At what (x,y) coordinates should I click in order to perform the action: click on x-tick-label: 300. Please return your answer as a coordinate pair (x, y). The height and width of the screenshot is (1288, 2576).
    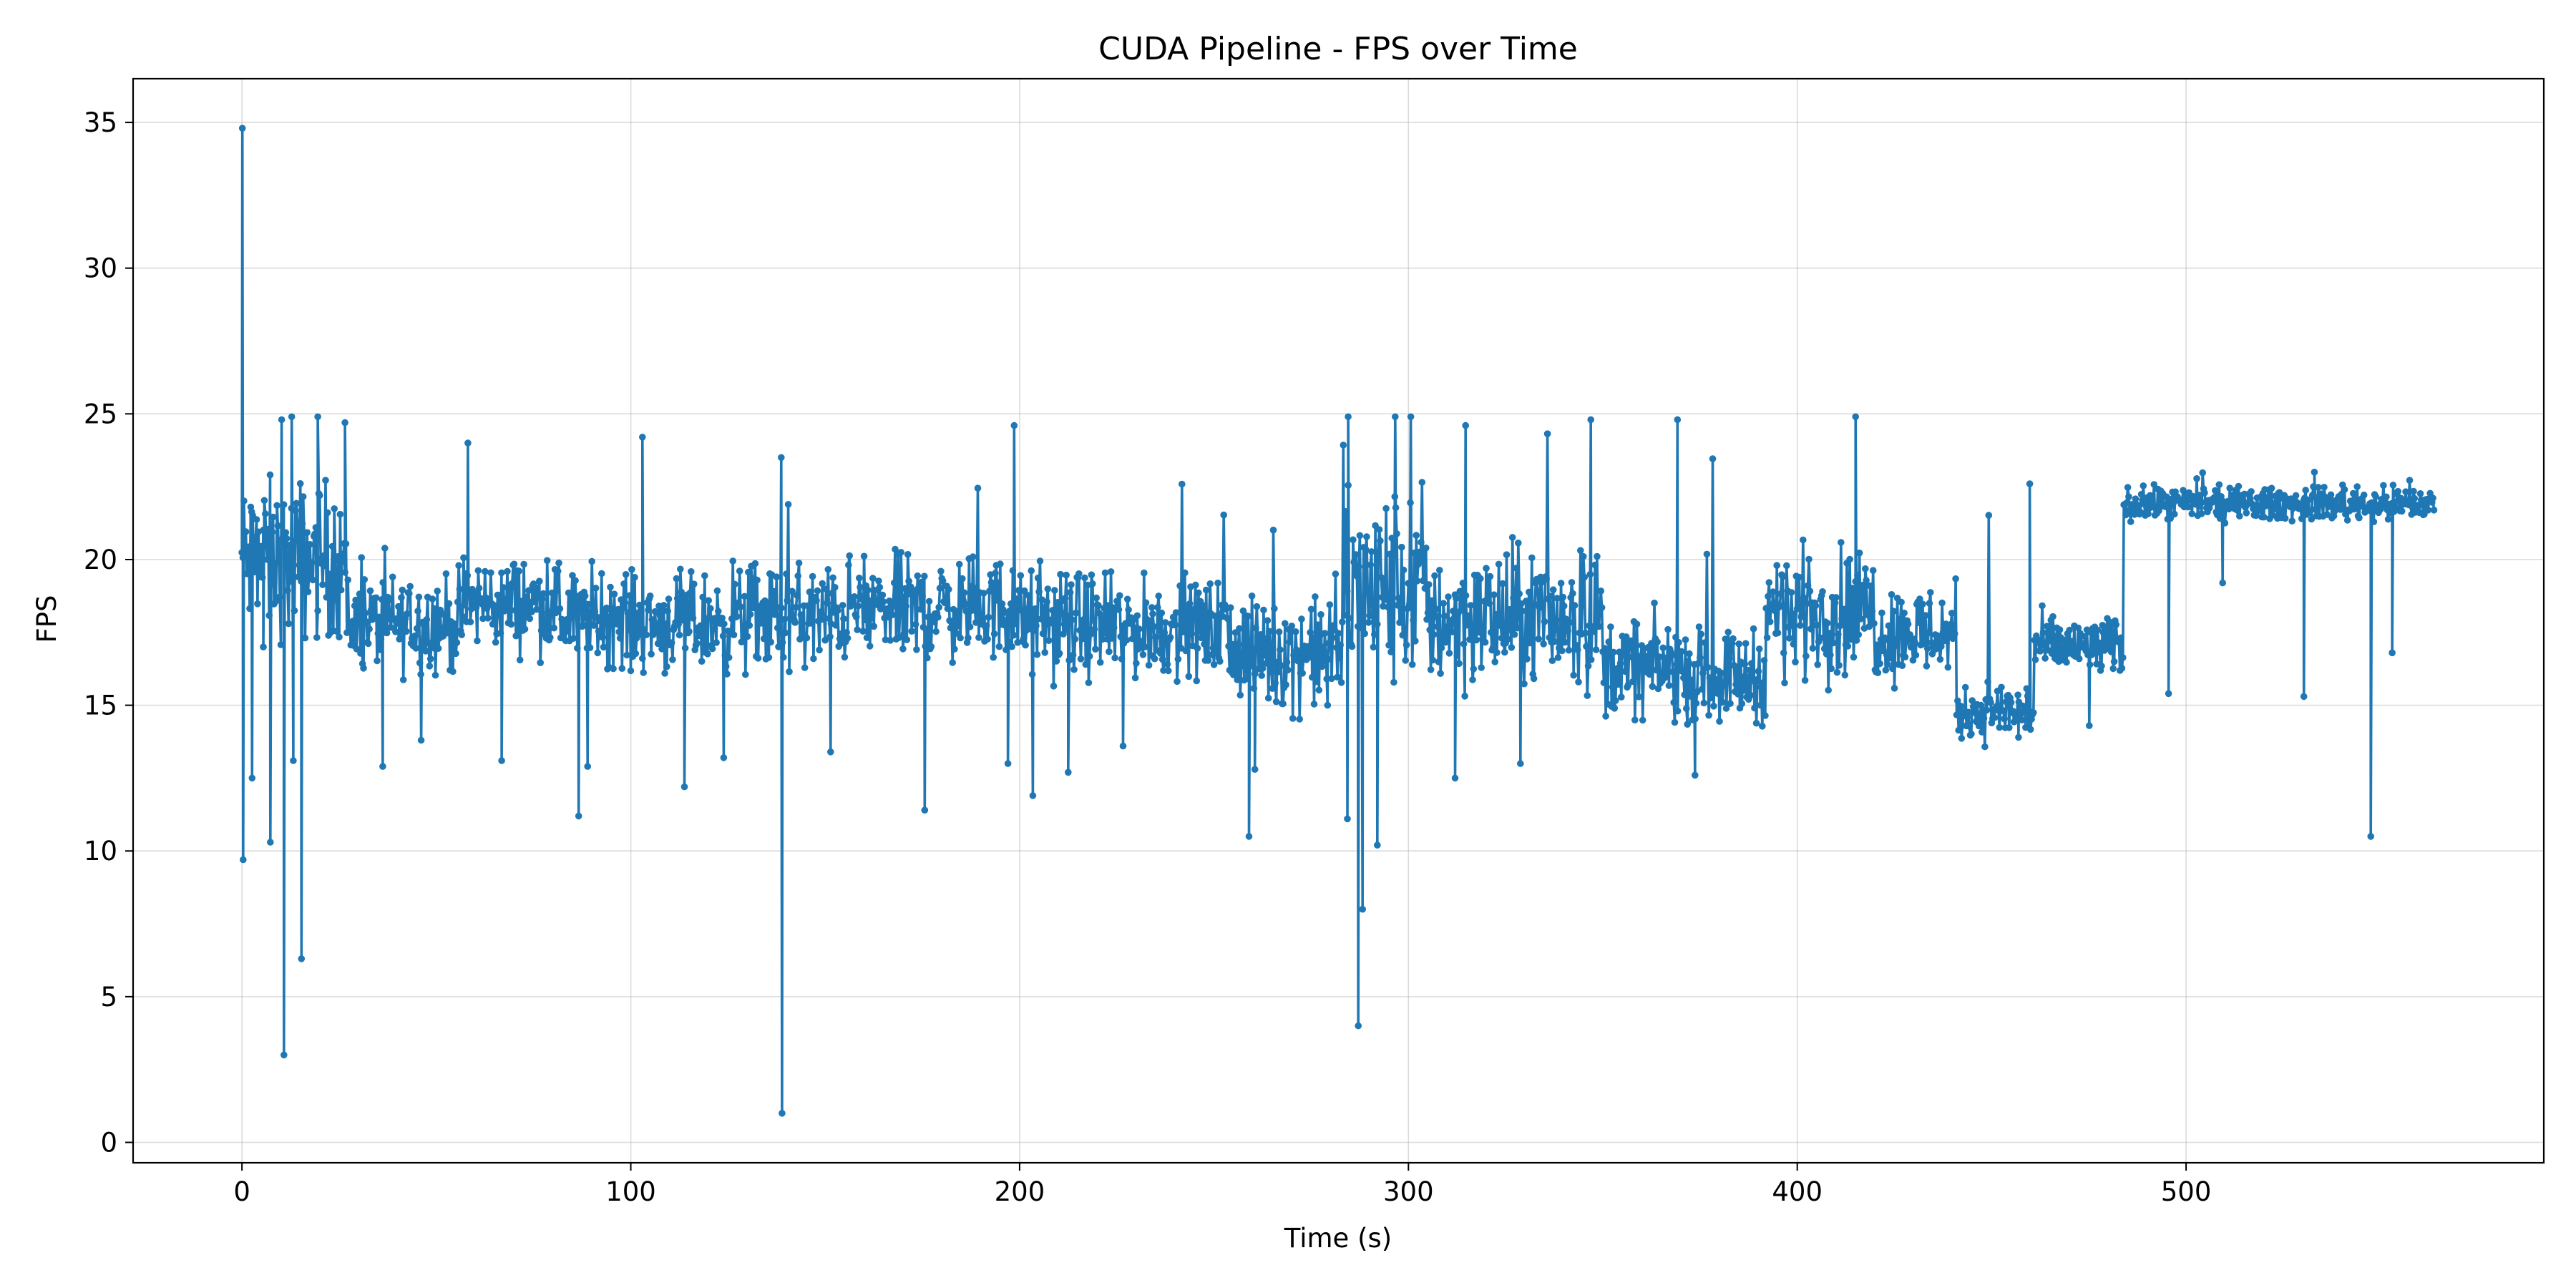
    Looking at the image, I should click on (1408, 1191).